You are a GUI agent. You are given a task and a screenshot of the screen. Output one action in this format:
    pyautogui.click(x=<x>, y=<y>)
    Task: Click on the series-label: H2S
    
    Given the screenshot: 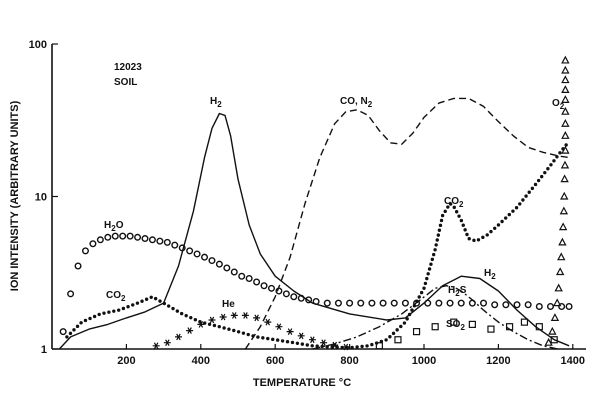 What is the action you would take?
    pyautogui.click(x=457, y=291)
    